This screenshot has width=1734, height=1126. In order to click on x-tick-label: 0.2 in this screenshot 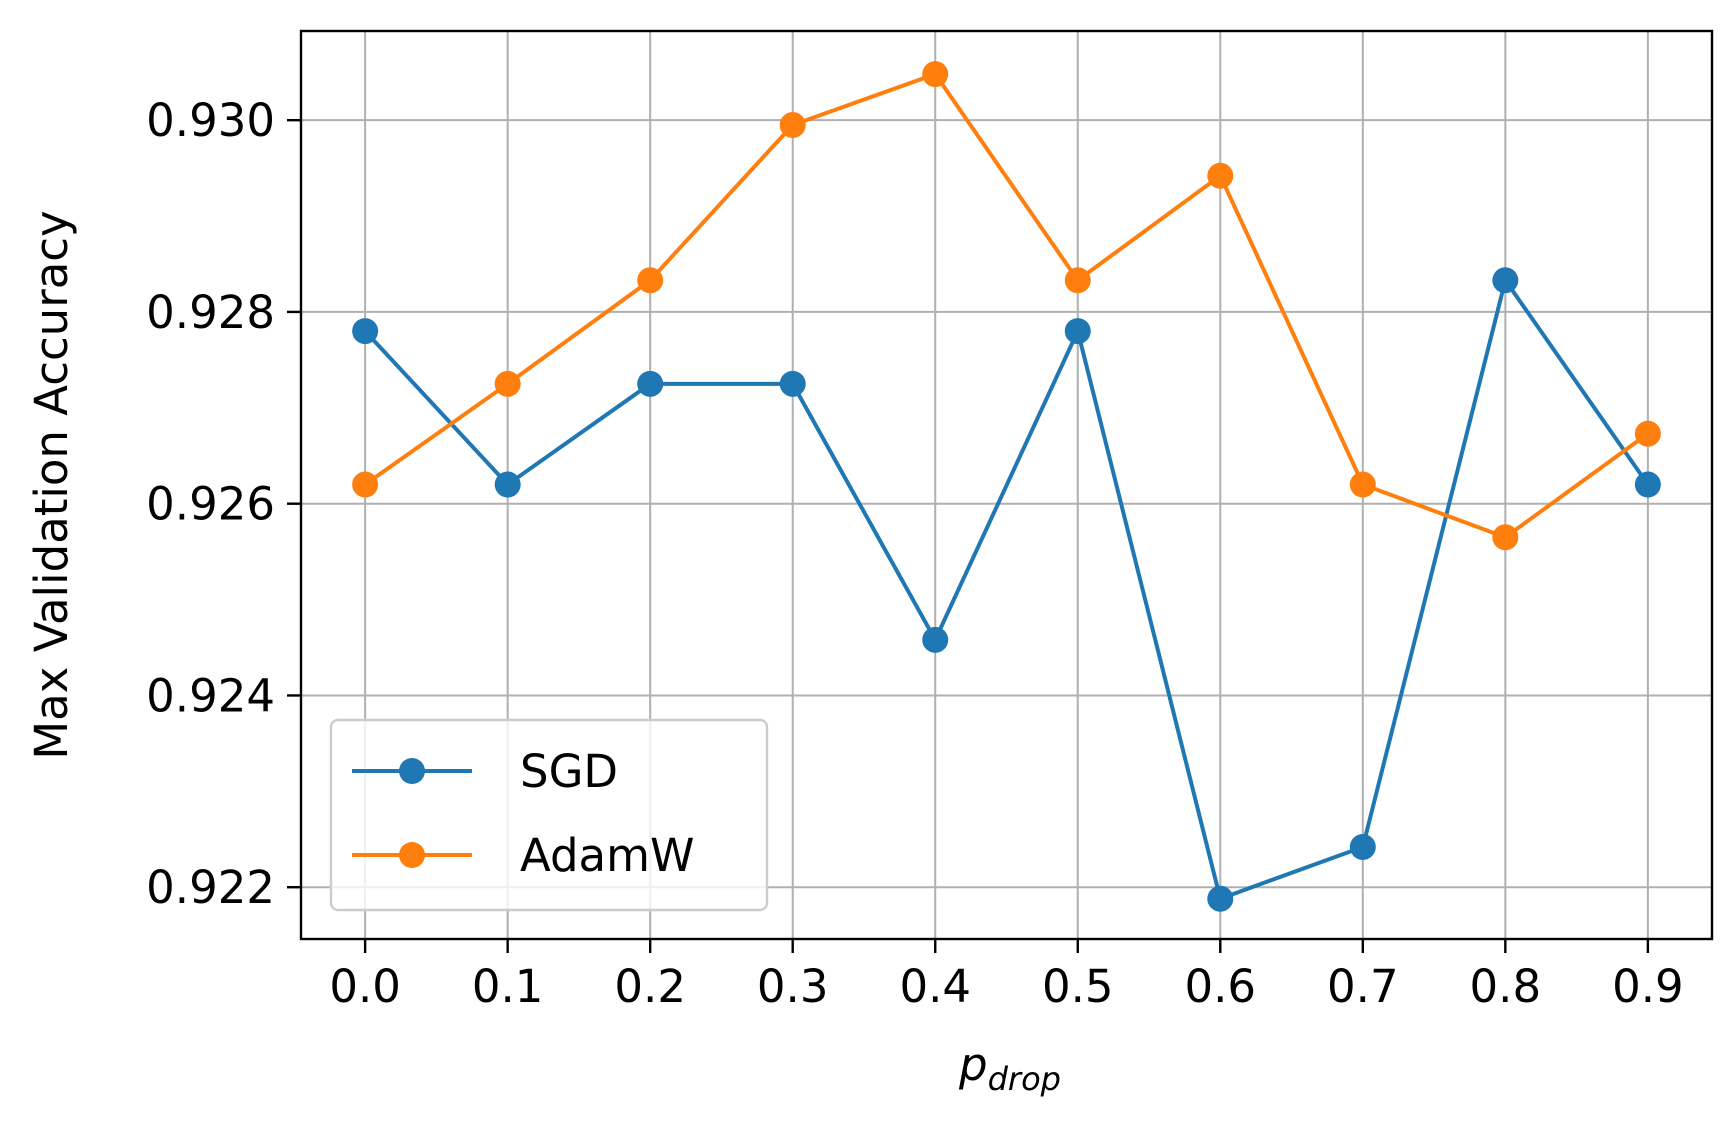, I will do `click(650, 986)`.